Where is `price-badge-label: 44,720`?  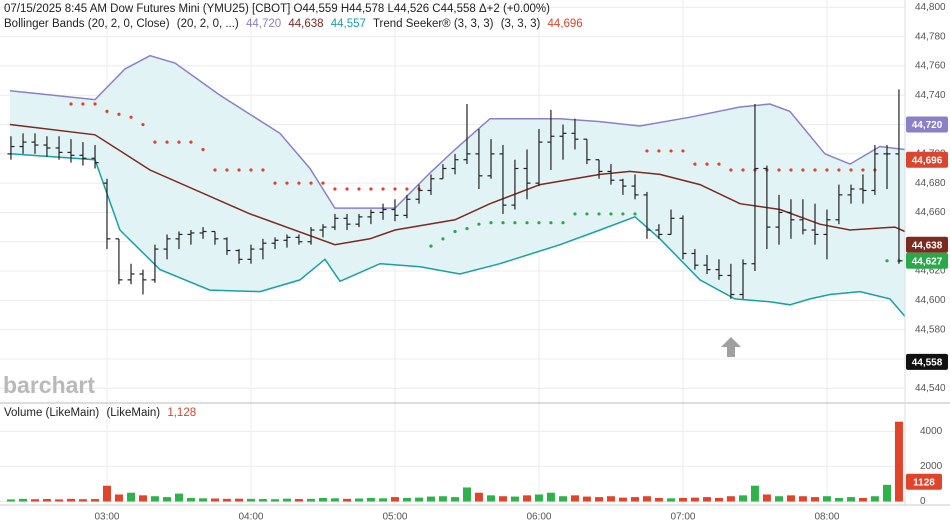 price-badge-label: 44,720 is located at coordinates (927, 125).